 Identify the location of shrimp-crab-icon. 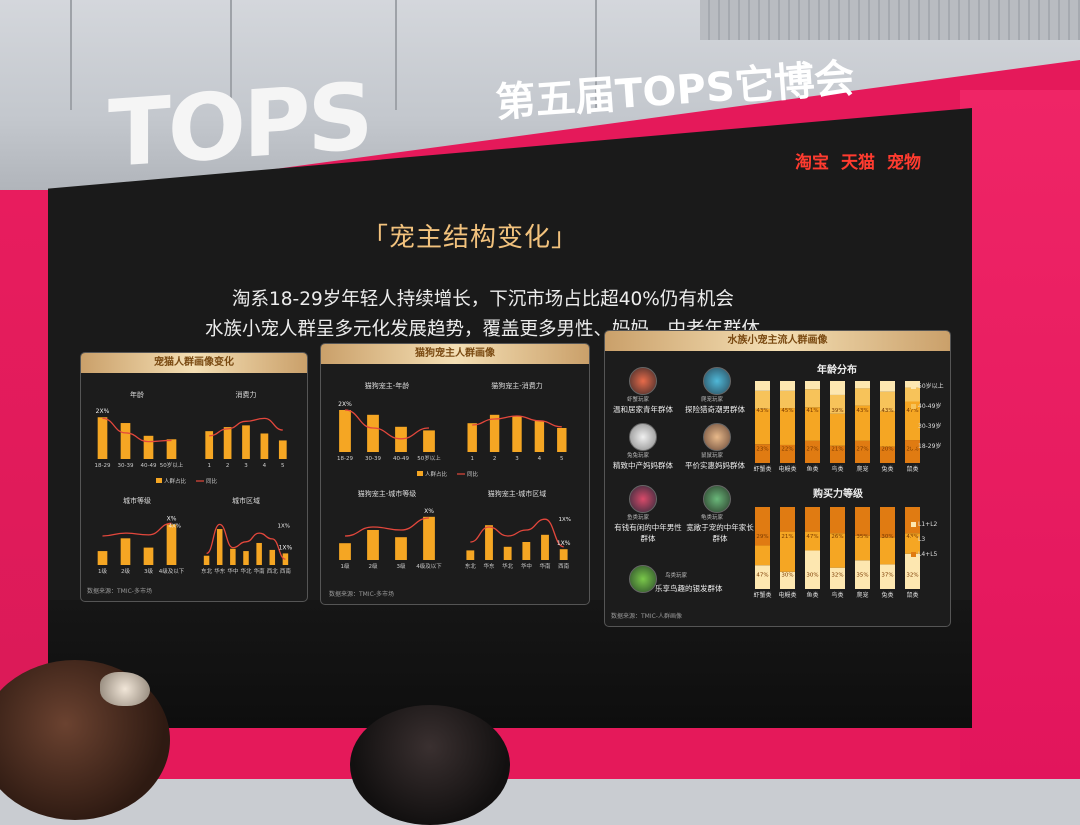
(643, 381).